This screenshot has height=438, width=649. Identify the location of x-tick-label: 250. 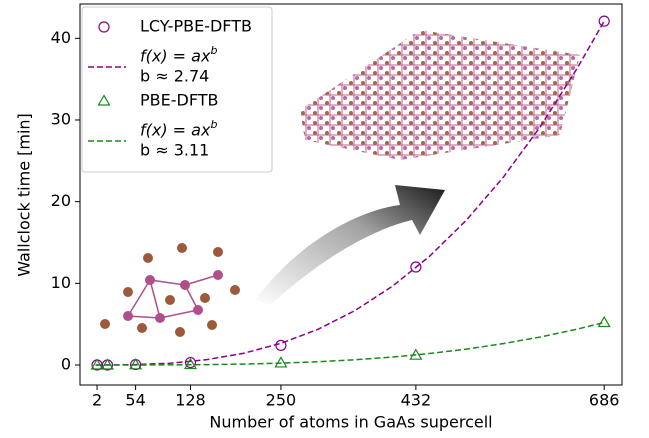
(281, 400).